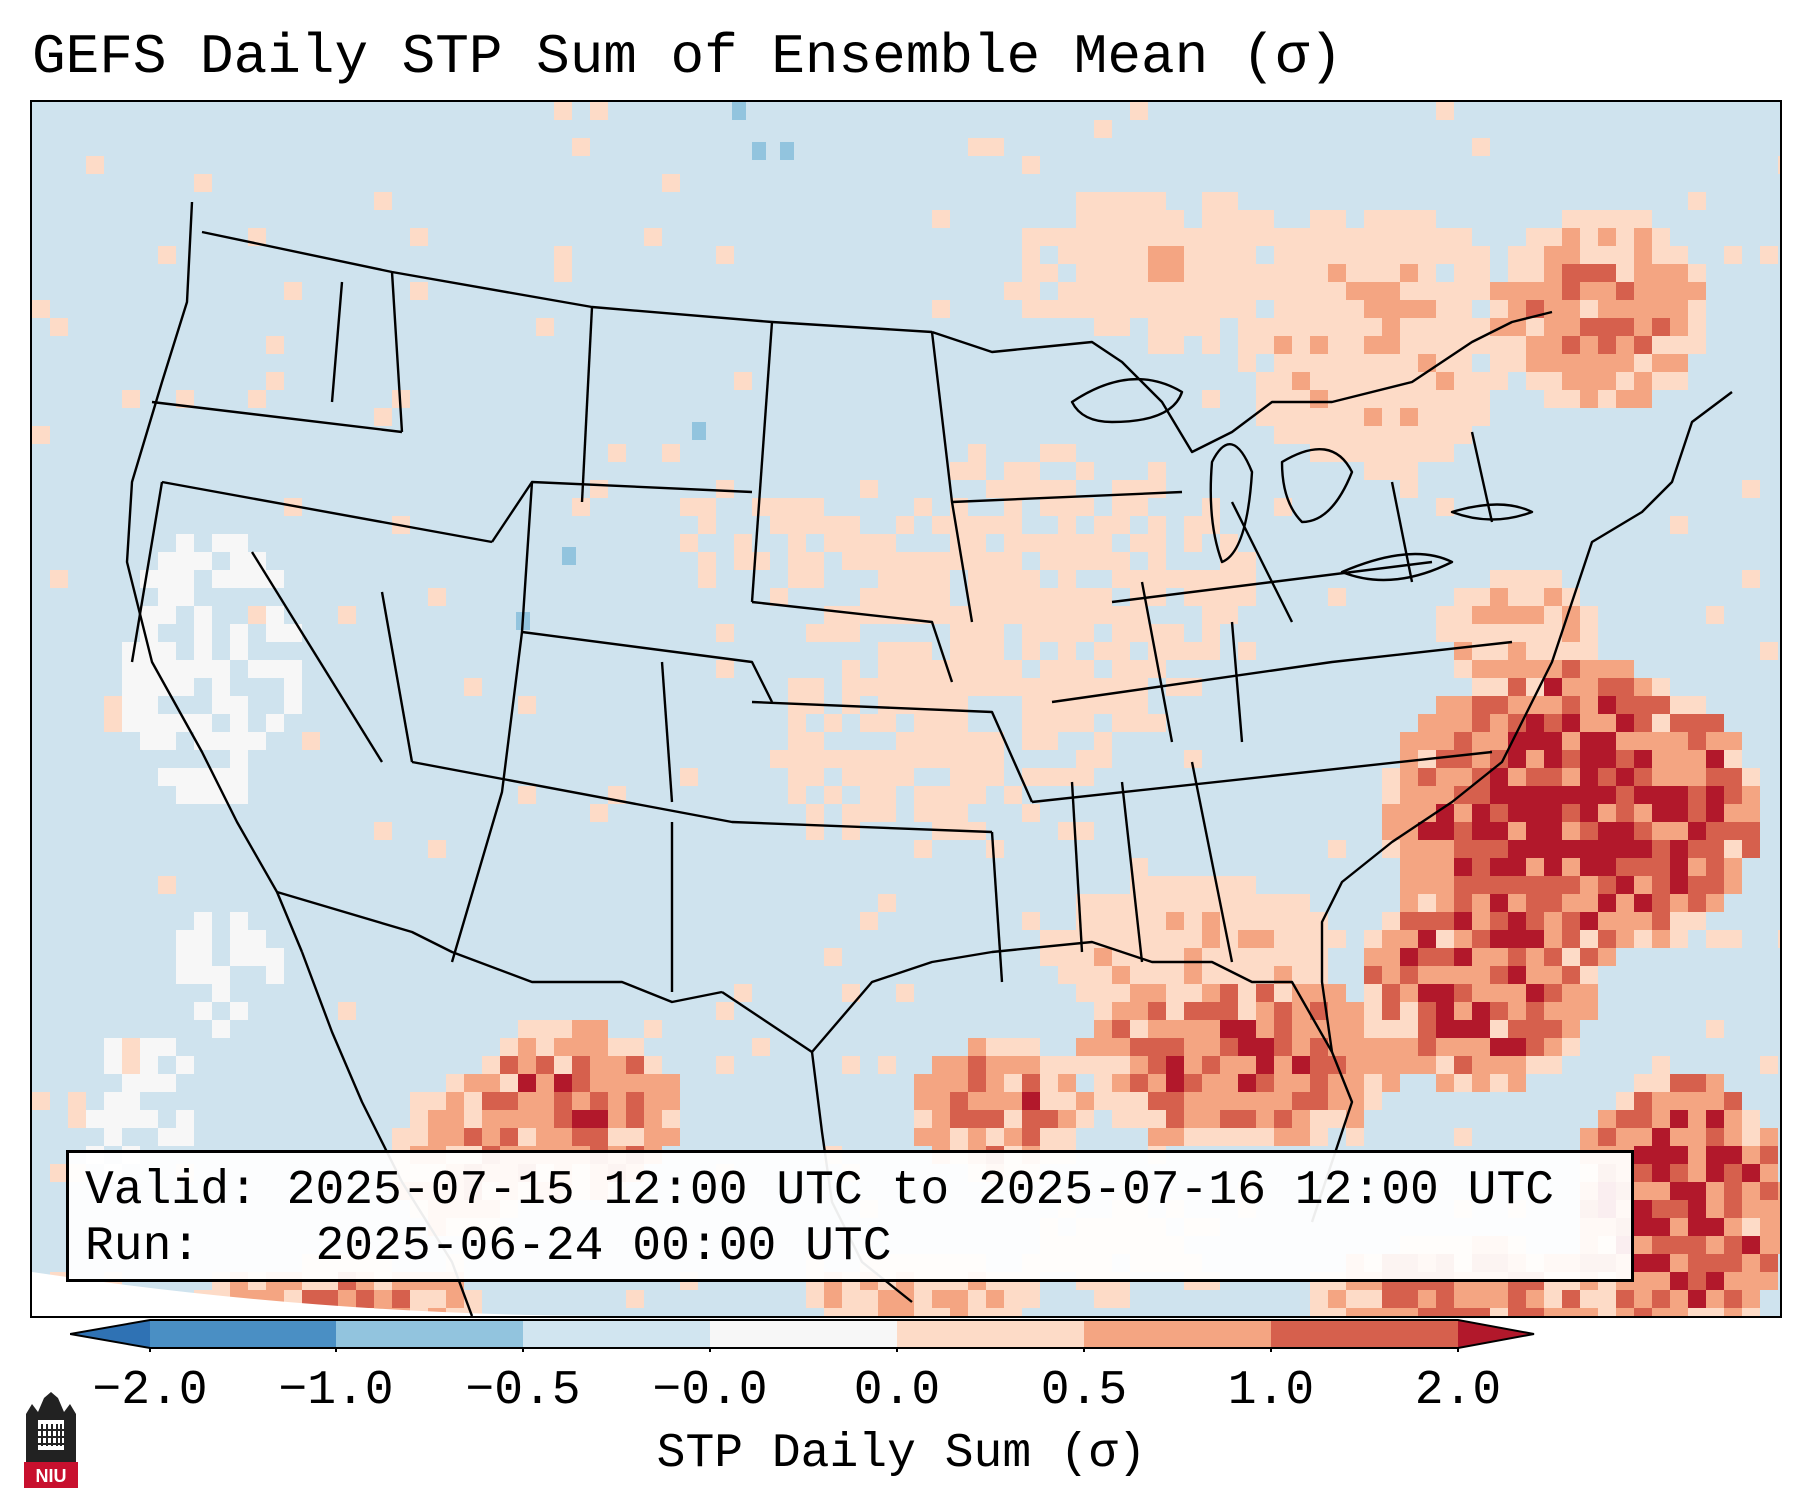 This screenshot has height=1506, width=1803. Describe the element at coordinates (710, 1391) in the screenshot. I see `colorbar-tick-label: −0.0` at that location.